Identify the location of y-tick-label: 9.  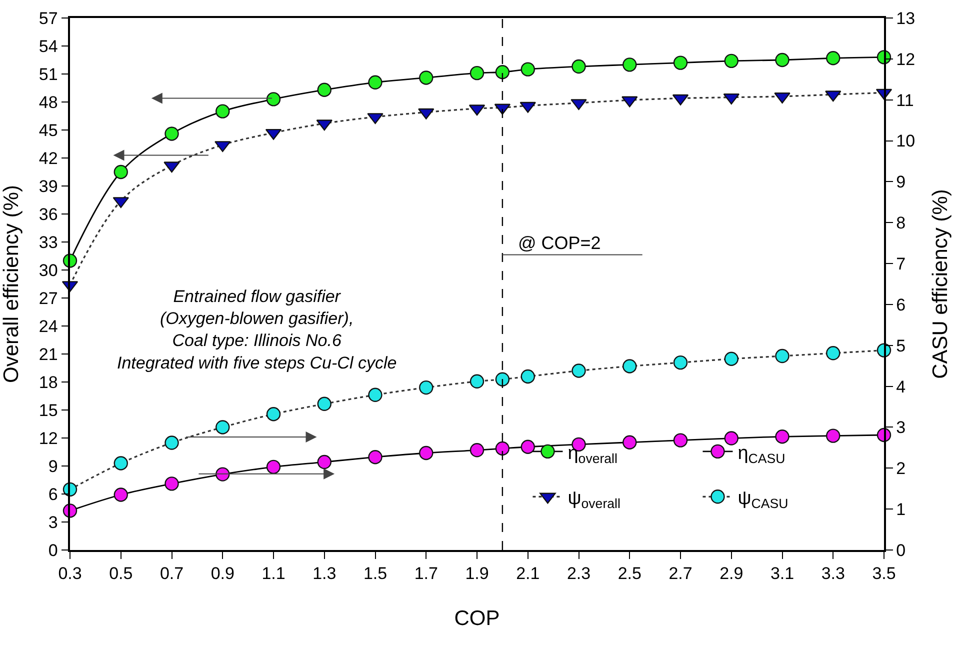
(53, 466).